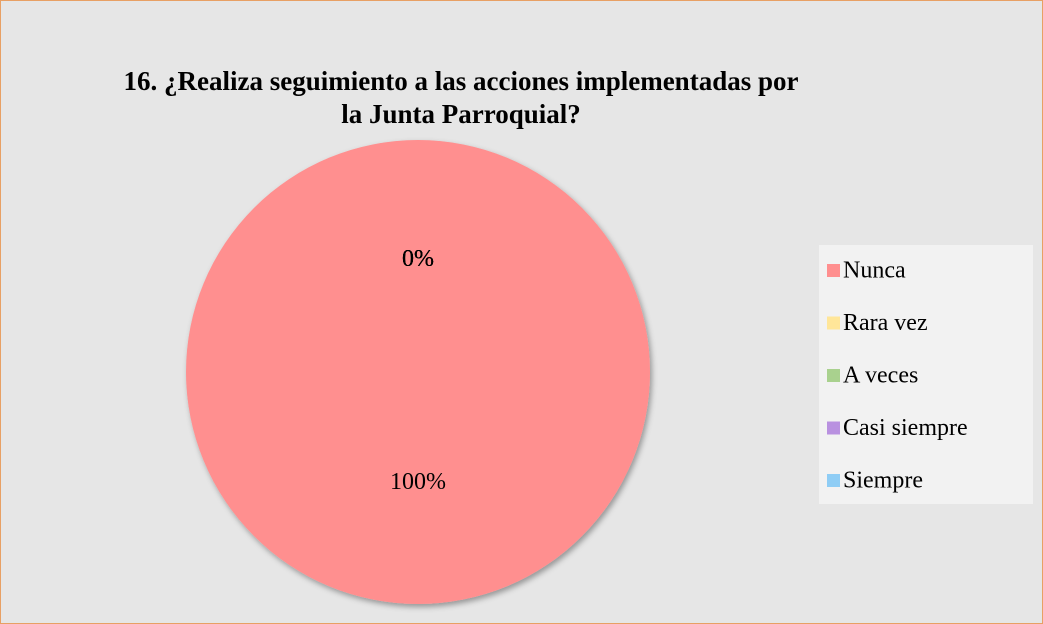  What do you see at coordinates (926, 374) in the screenshot?
I see `legend-box` at bounding box center [926, 374].